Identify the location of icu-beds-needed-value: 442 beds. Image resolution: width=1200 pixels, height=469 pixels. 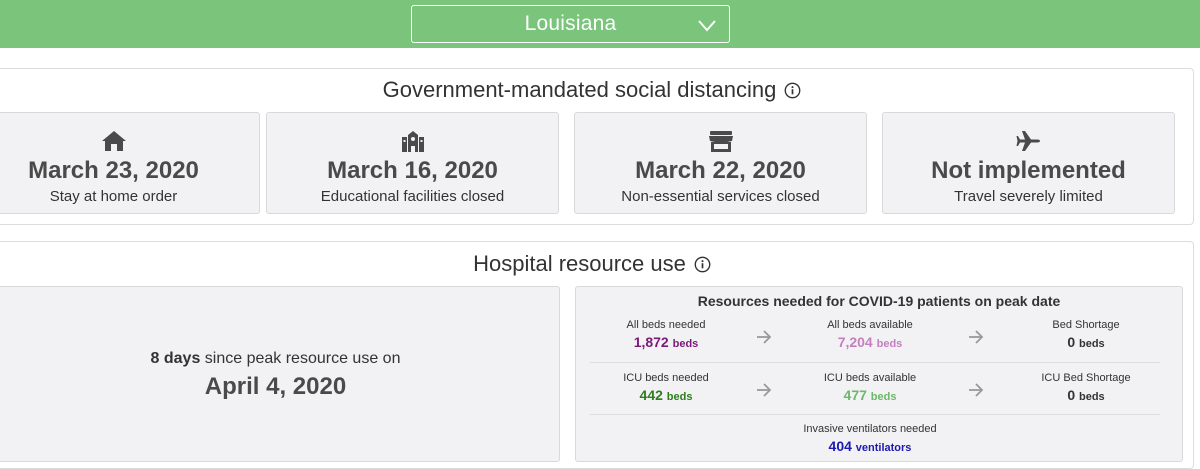
(666, 395).